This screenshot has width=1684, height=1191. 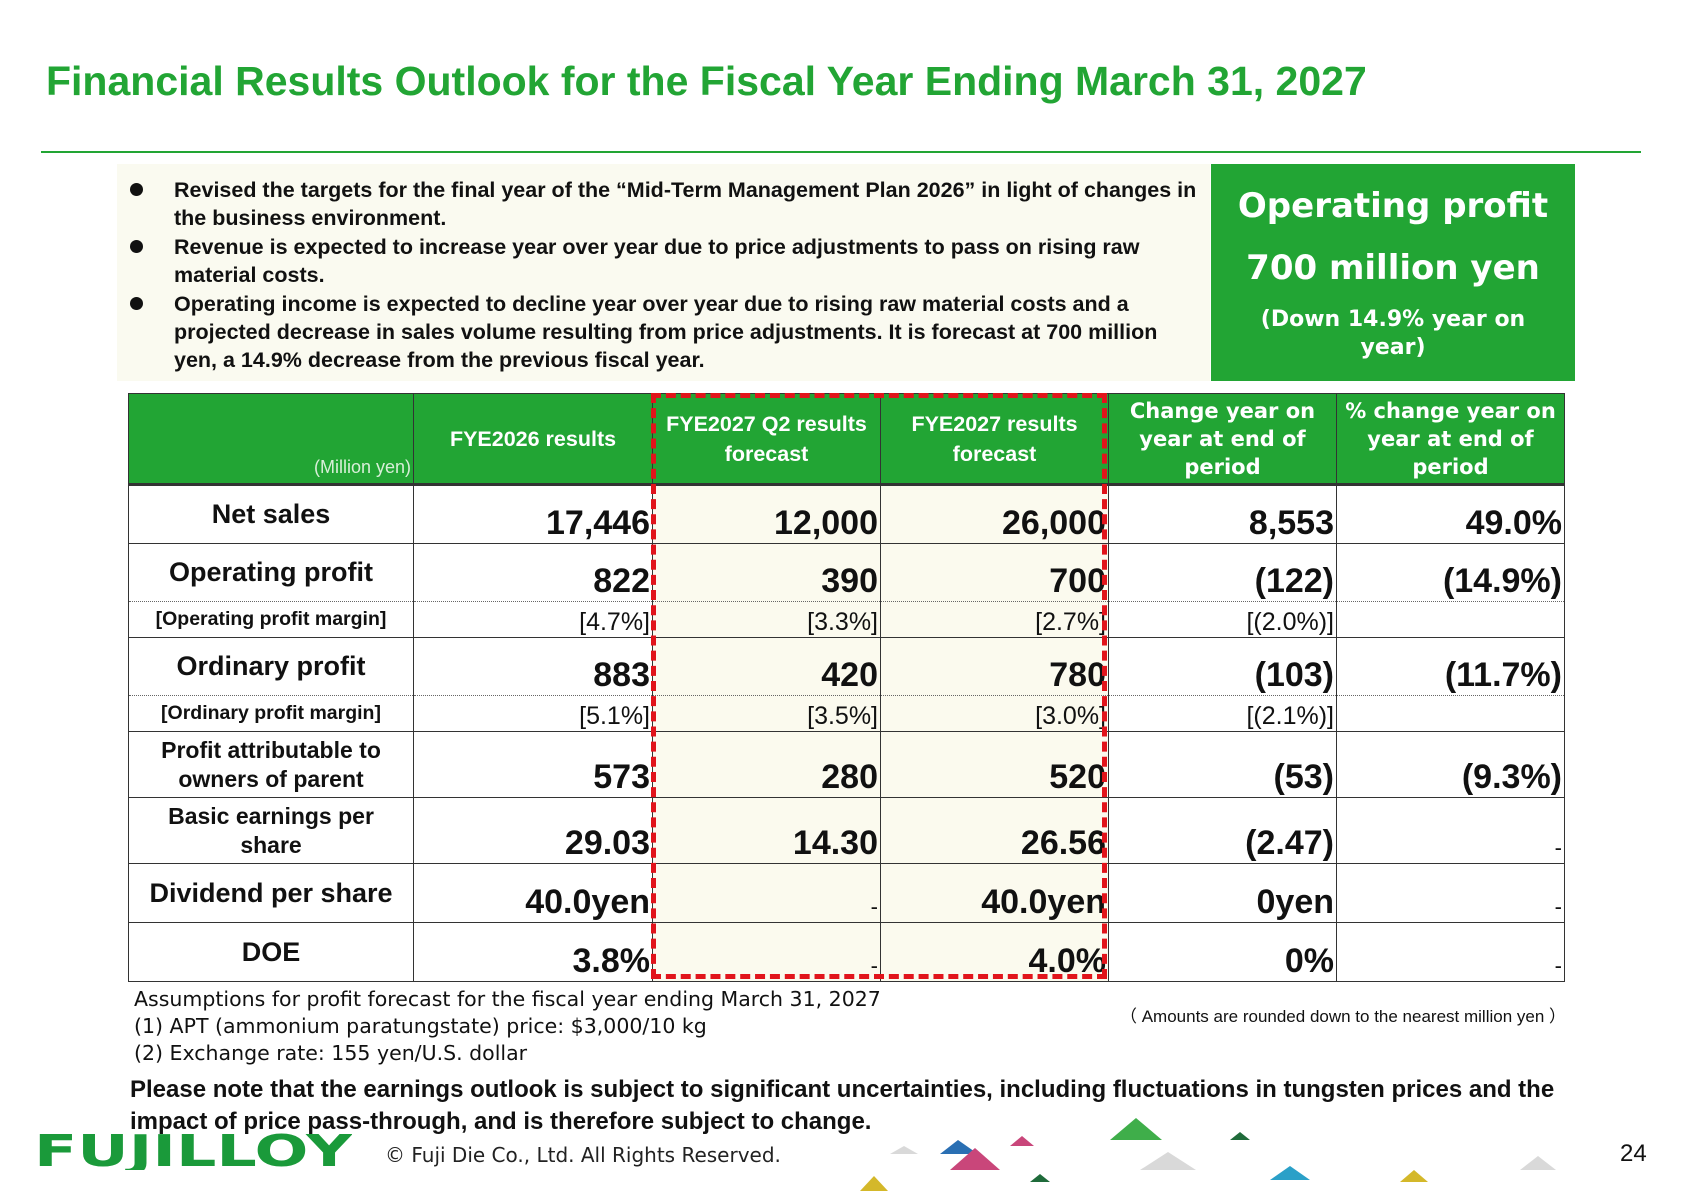 I want to click on assumption-exchange-rate: (2) Exchange rate: 155 yen/U.S. dollar, so click(x=331, y=1053).